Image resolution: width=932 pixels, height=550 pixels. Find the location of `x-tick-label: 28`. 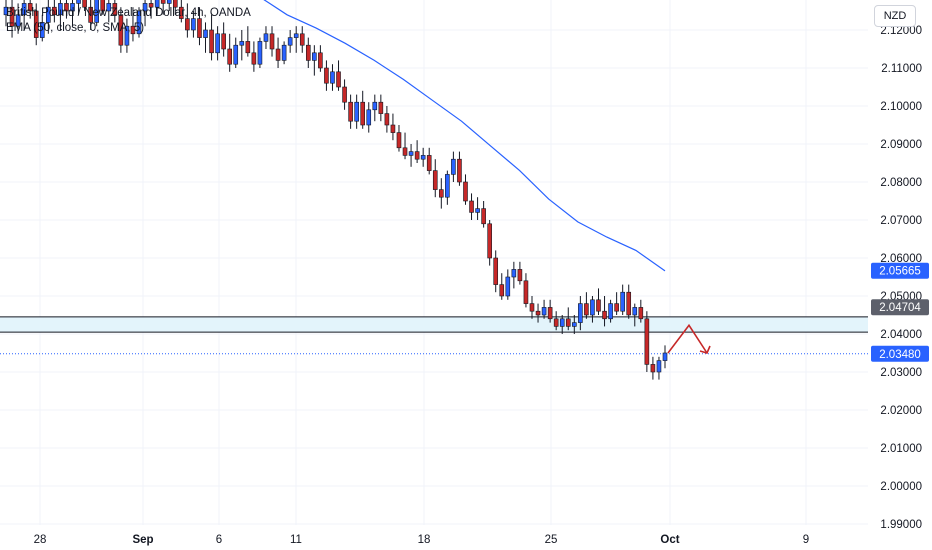

x-tick-label: 28 is located at coordinates (40, 540).